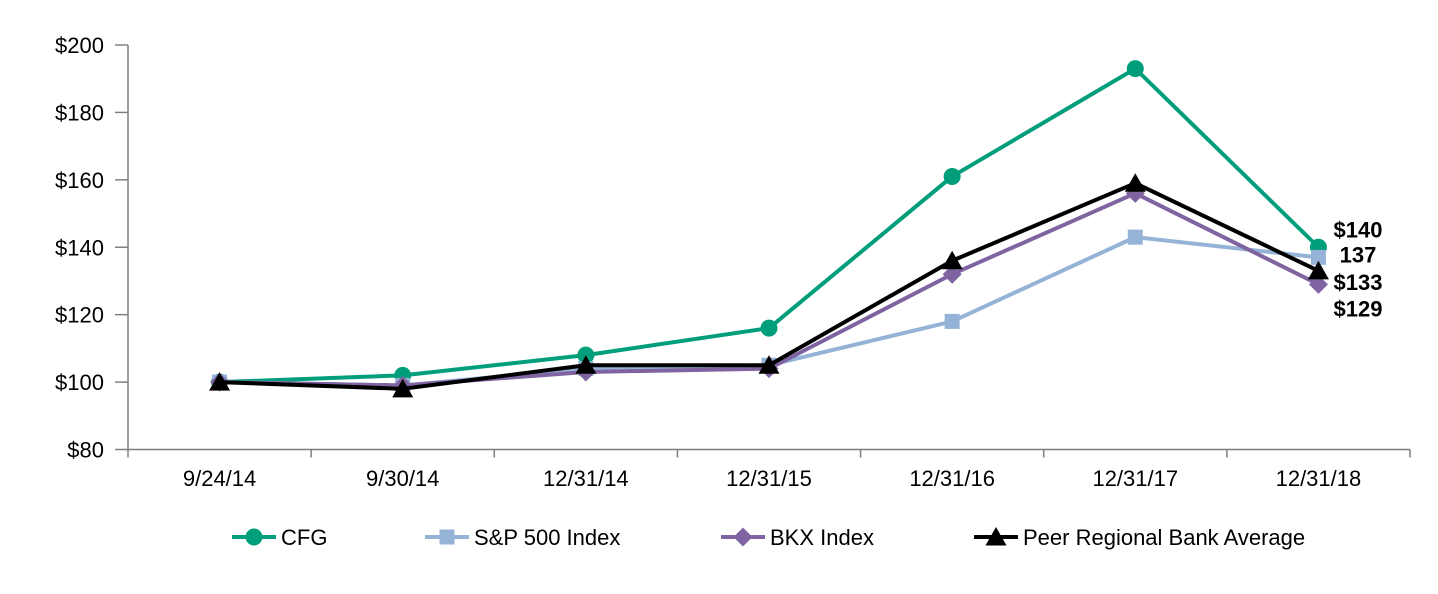  What do you see at coordinates (1358, 254) in the screenshot?
I see `end-label-s-p-500-index: 137` at bounding box center [1358, 254].